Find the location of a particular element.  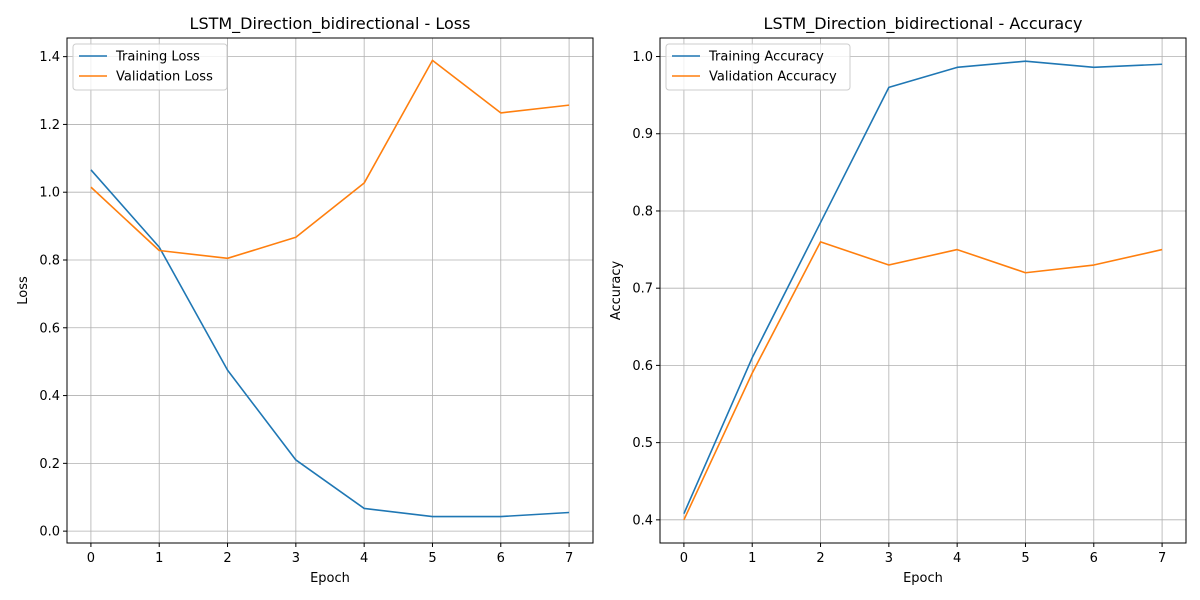

y-tick-label: 0.0 is located at coordinates (49, 532).